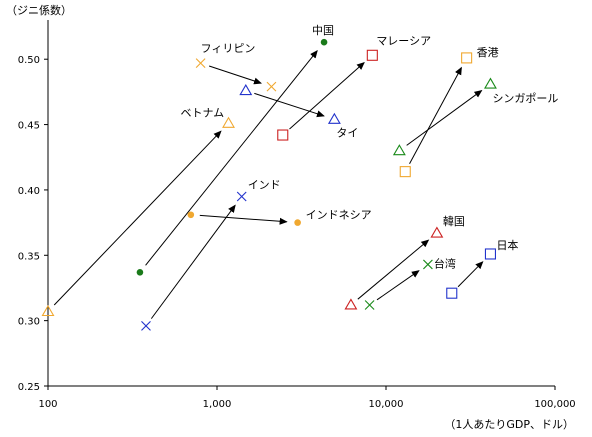  Describe the element at coordinates (39, 10) in the screenshot. I see `y-axis-label: （ジニ係数）` at that location.